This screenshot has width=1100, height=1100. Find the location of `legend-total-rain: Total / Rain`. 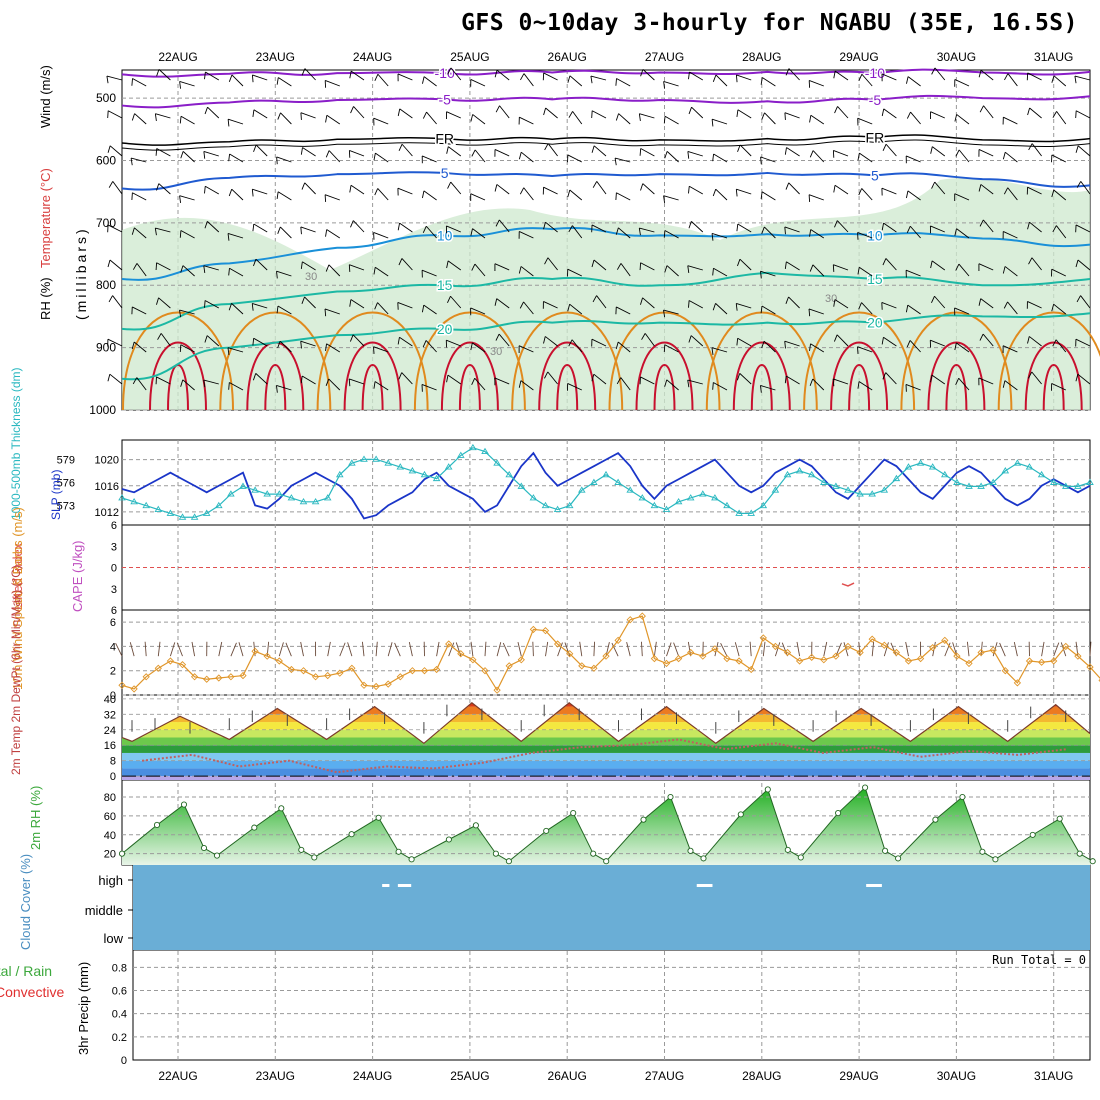

legend-total-rain: Total / Rain is located at coordinates (26, 971).